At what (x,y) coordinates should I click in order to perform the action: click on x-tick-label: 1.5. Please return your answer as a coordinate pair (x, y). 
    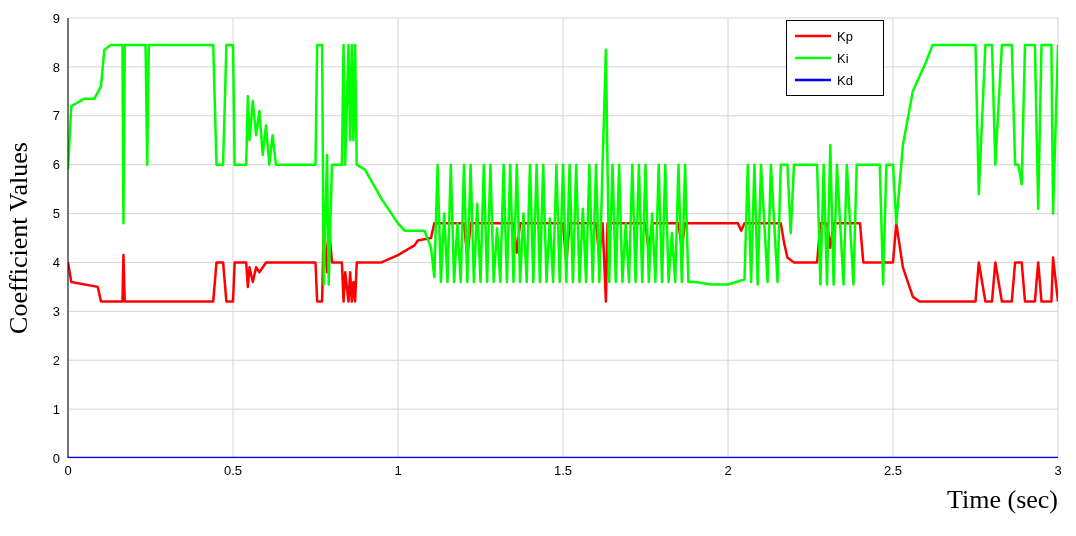
    Looking at the image, I should click on (563, 471).